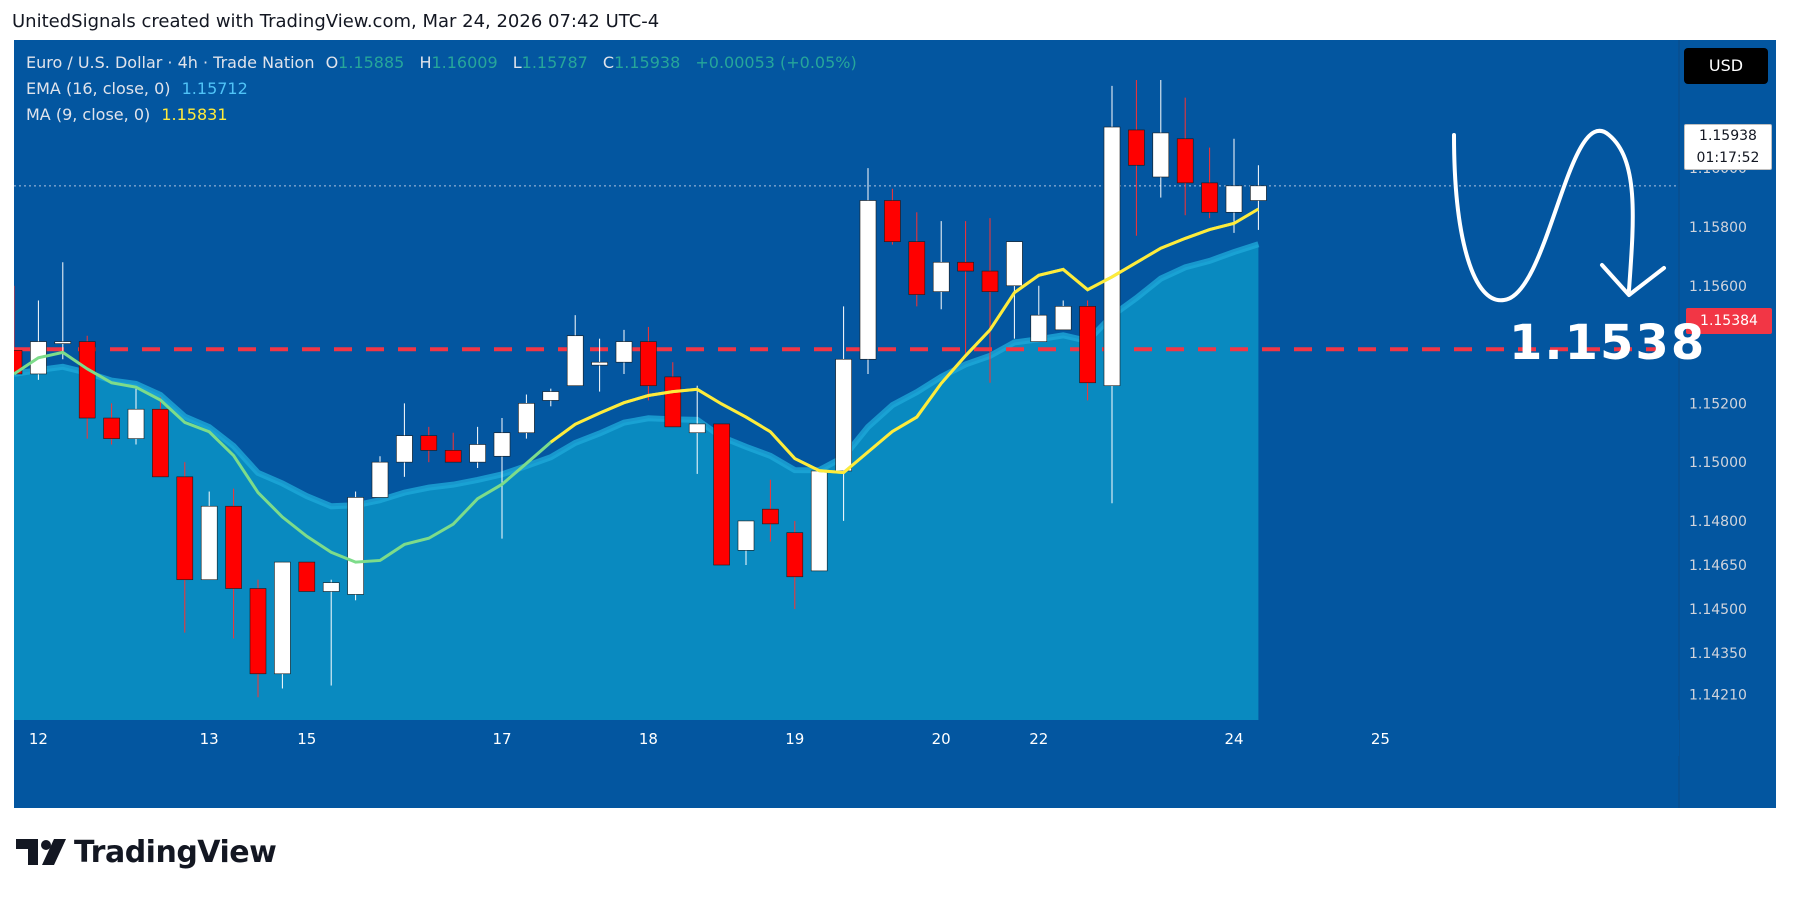 Image resolution: width=1793 pixels, height=899 pixels. What do you see at coordinates (306, 739) in the screenshot?
I see `time-tick-label: 15` at bounding box center [306, 739].